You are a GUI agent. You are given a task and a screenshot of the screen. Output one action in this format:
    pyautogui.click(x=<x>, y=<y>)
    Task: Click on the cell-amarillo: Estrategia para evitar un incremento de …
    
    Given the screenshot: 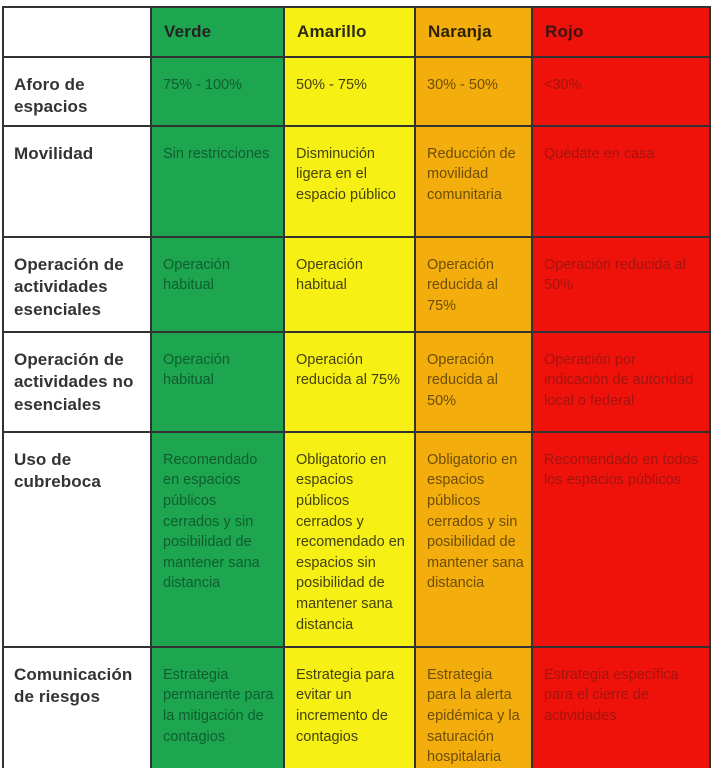 What is the action you would take?
    pyautogui.click(x=349, y=706)
    